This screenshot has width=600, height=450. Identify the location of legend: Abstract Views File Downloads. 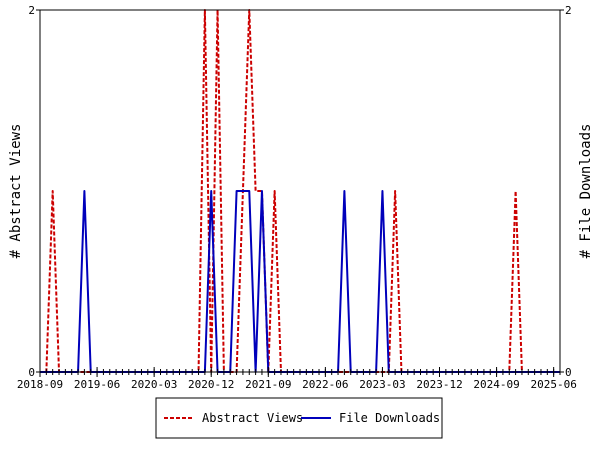
(299, 418).